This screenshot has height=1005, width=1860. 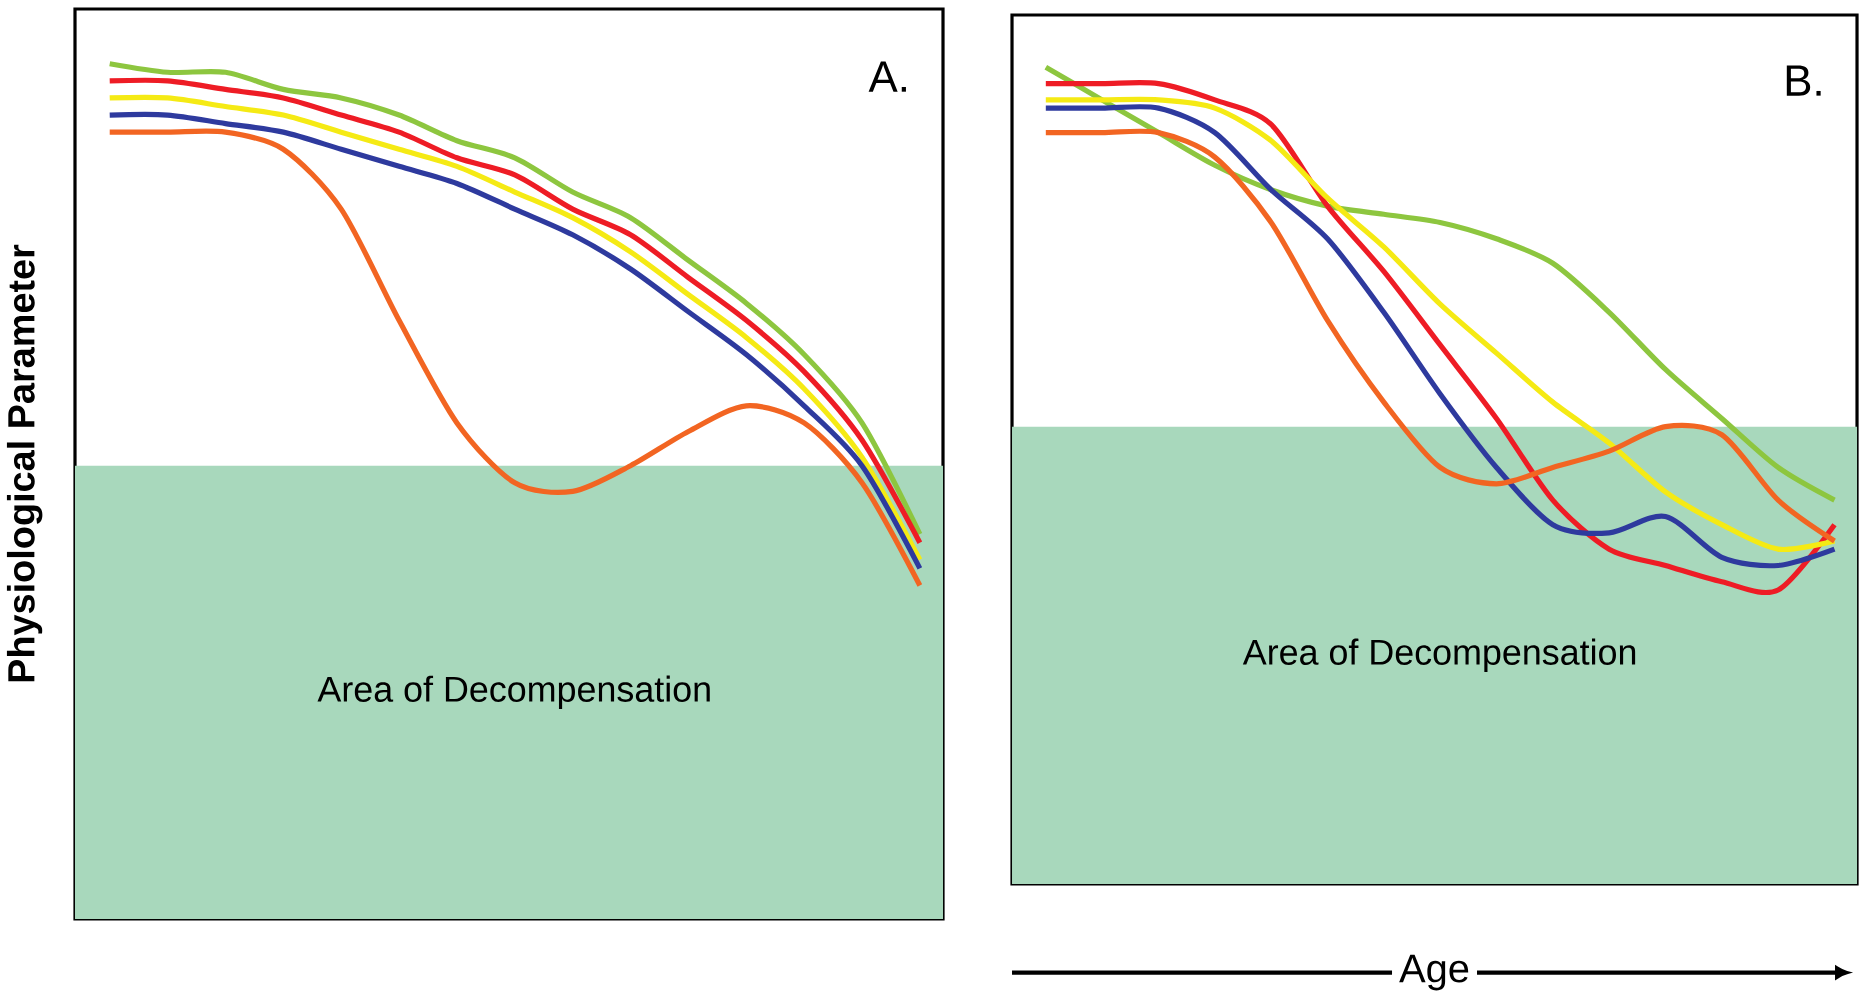 What do you see at coordinates (1434, 972) in the screenshot?
I see `x-axis-title: Age` at bounding box center [1434, 972].